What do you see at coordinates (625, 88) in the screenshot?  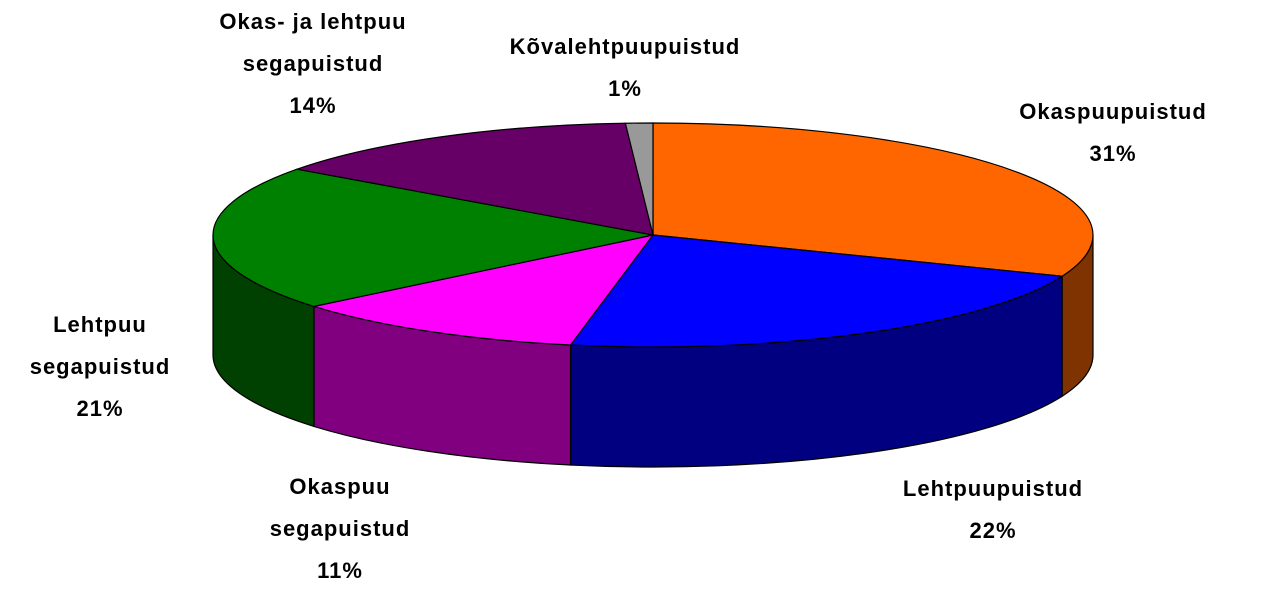 I see `value-label: 1%` at bounding box center [625, 88].